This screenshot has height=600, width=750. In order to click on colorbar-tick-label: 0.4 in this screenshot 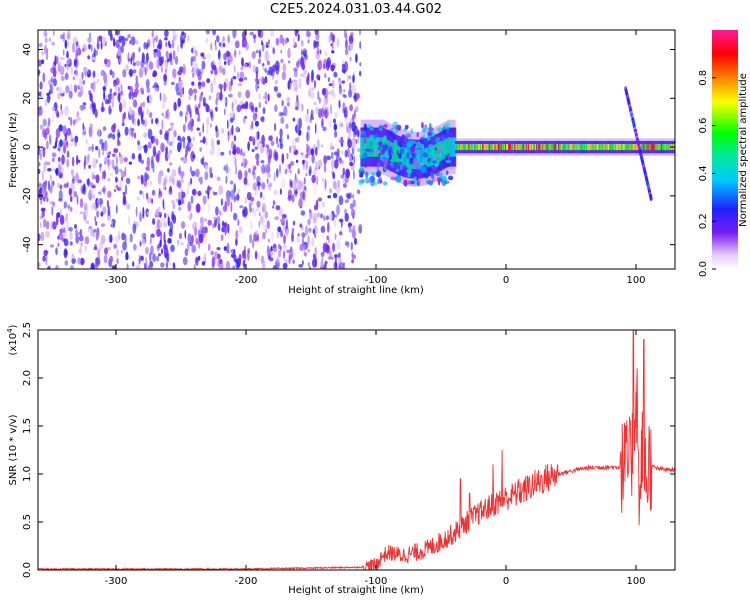, I will do `click(703, 173)`.